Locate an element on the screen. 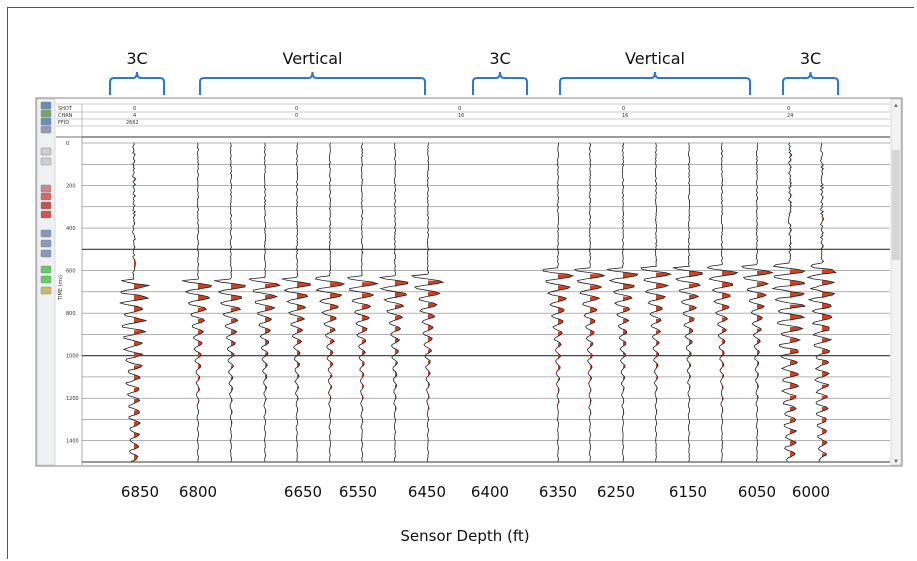 This screenshot has height=561, width=917. depth-label: 6550 is located at coordinates (358, 492).